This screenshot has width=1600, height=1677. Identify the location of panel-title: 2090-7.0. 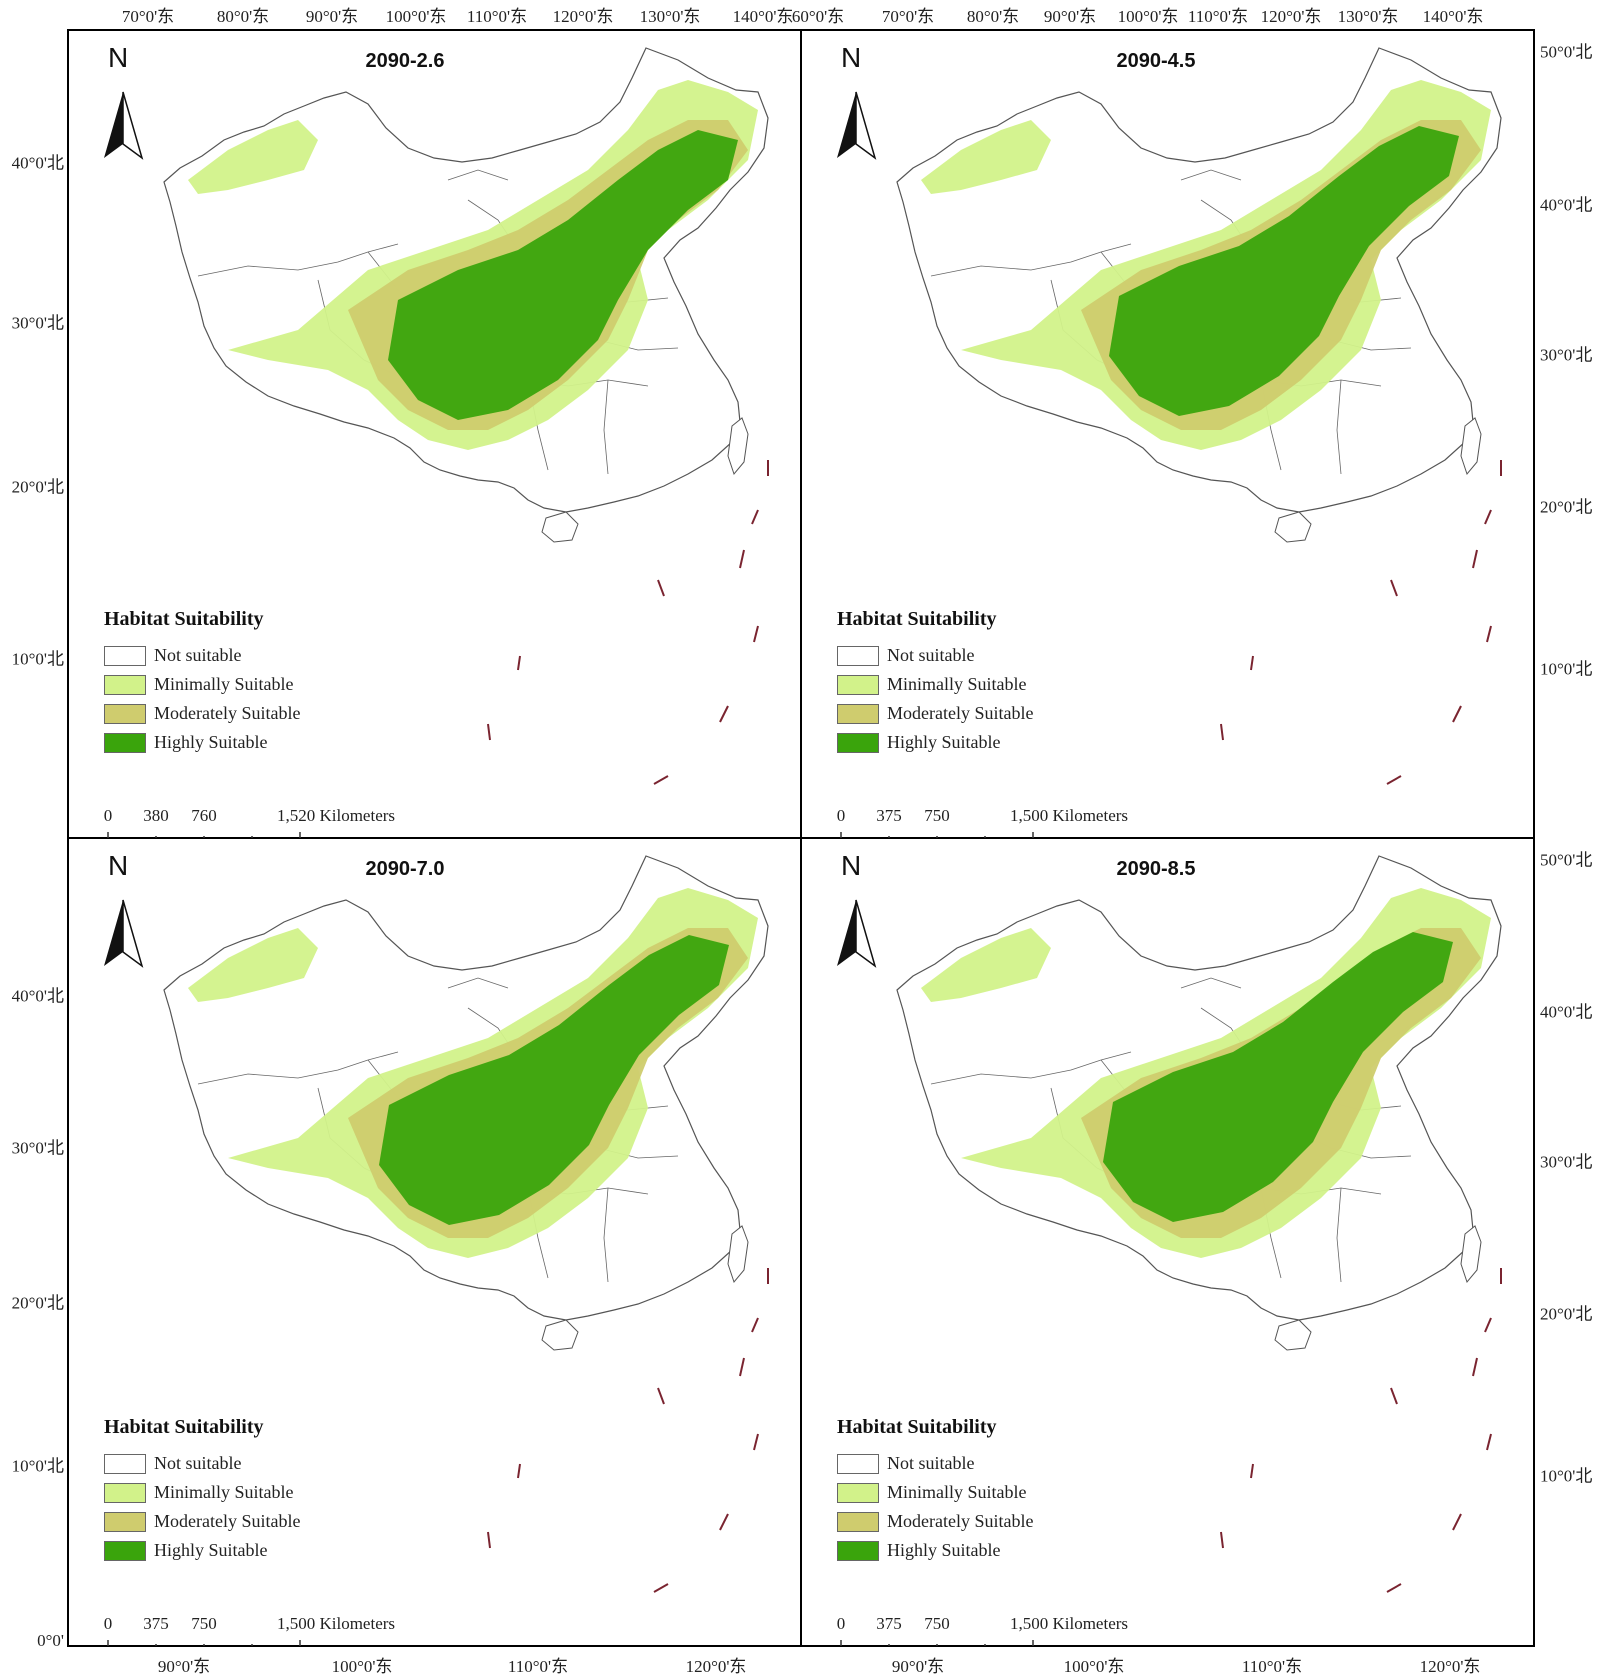
(405, 869).